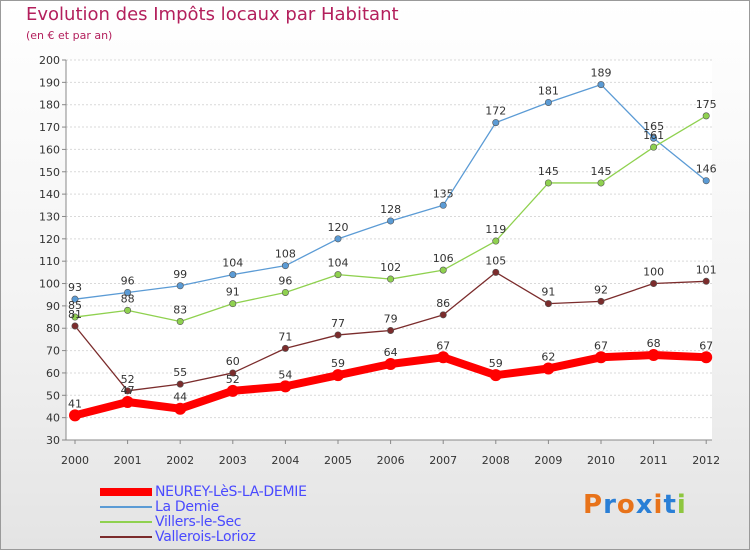 Image resolution: width=750 pixels, height=550 pixels. I want to click on y-tick-label: 70, so click(53, 351).